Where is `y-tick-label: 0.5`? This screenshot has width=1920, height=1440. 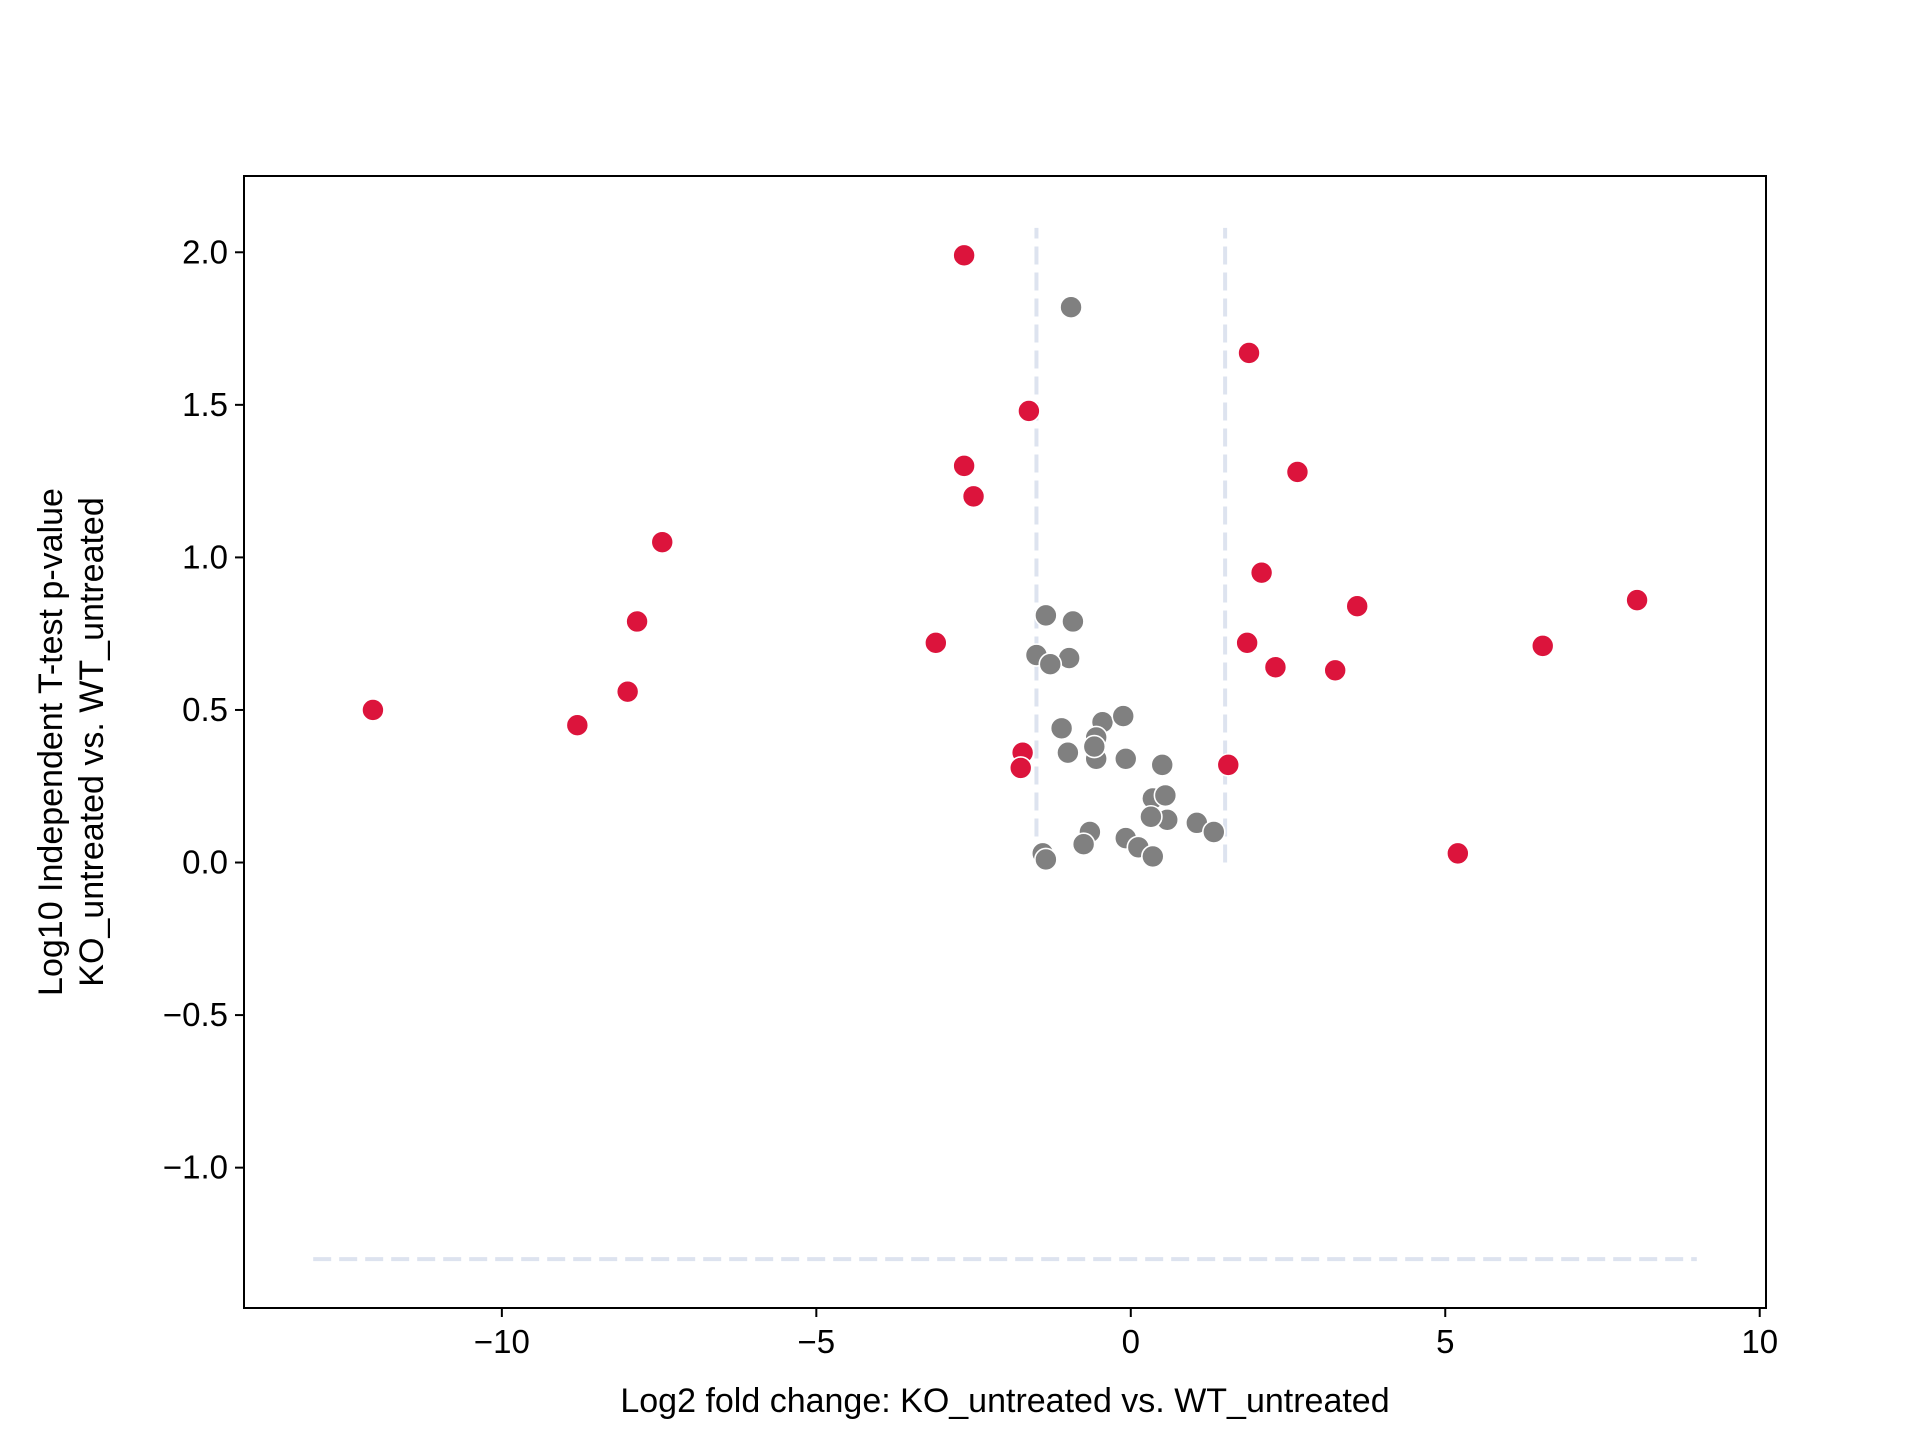
y-tick-label: 0.5 is located at coordinates (205, 709).